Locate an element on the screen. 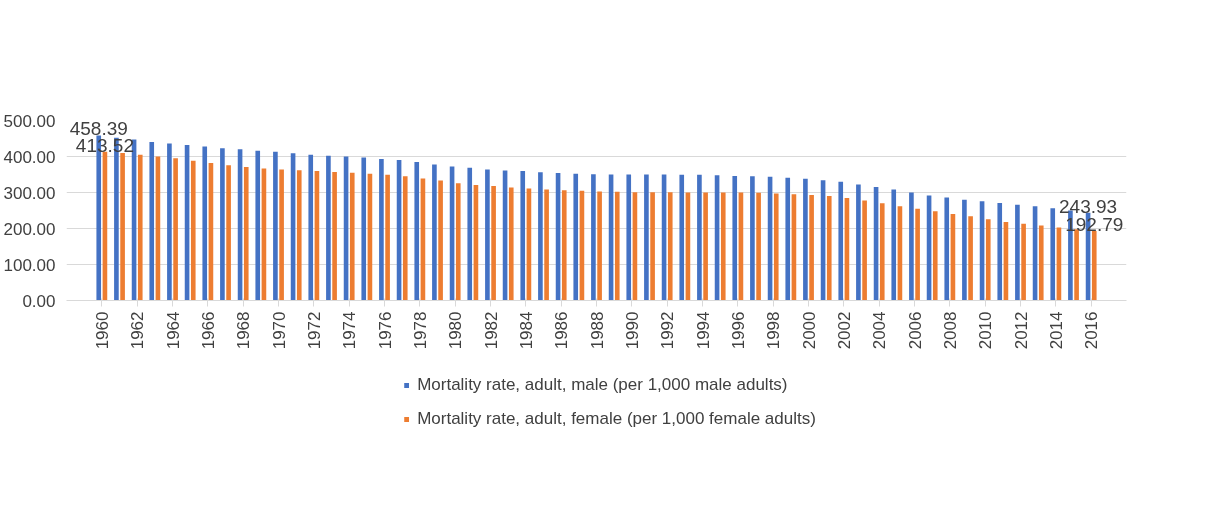 The image size is (1217, 531). x-tick-label: 1980 is located at coordinates (456, 330).